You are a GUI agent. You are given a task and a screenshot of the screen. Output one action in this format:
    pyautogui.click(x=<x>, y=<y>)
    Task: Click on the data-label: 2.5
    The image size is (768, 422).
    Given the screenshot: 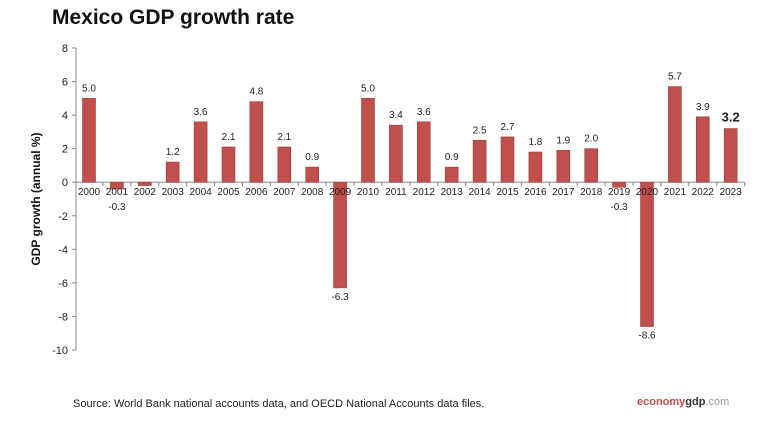 What is the action you would take?
    pyautogui.click(x=480, y=130)
    